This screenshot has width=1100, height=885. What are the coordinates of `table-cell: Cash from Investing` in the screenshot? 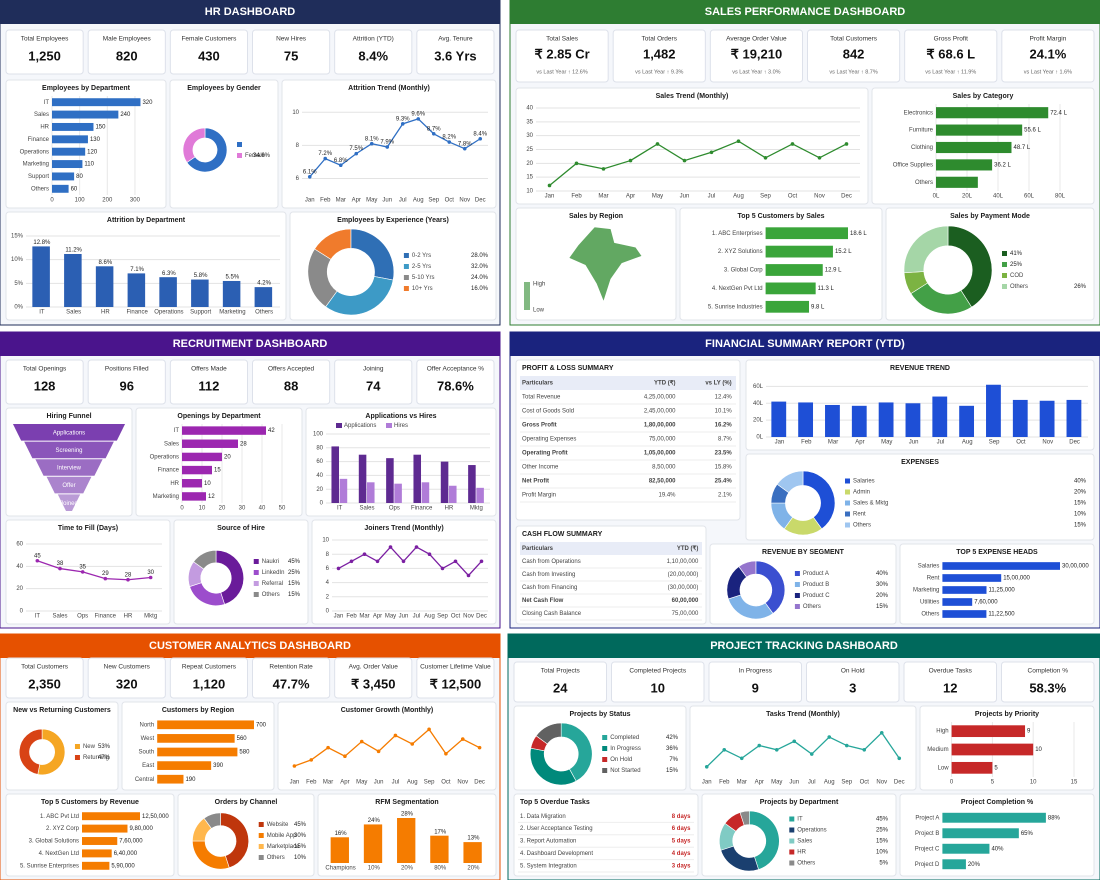 It's located at (548, 575).